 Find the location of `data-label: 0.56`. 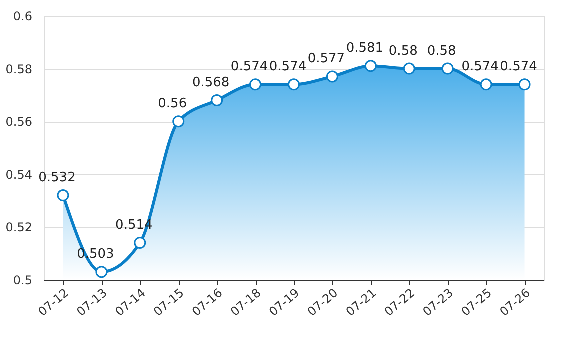

data-label: 0.56 is located at coordinates (173, 104).